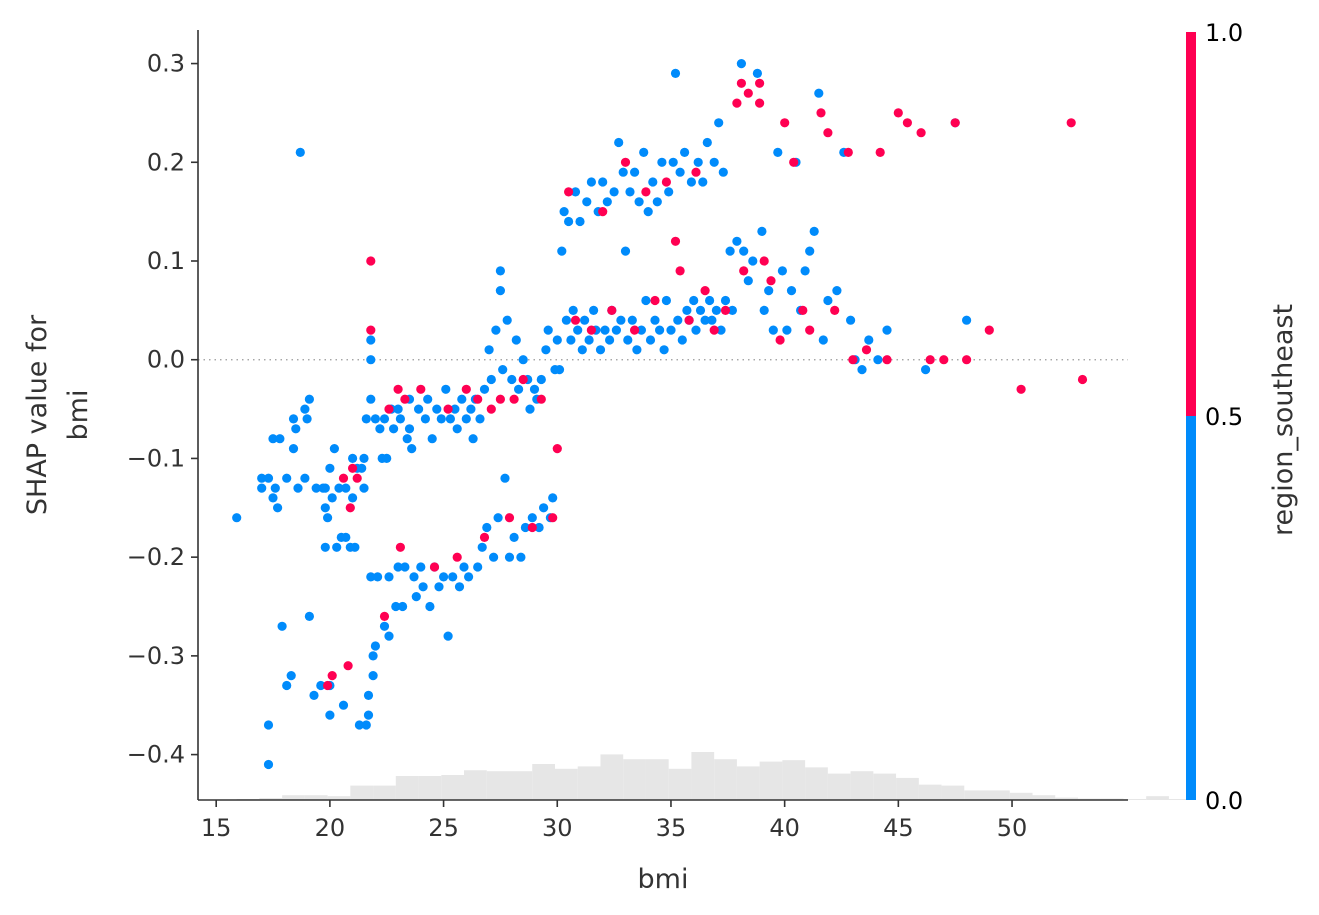 The height and width of the screenshot is (915, 1319). I want to click on bmi-histogram, so click(714, 776).